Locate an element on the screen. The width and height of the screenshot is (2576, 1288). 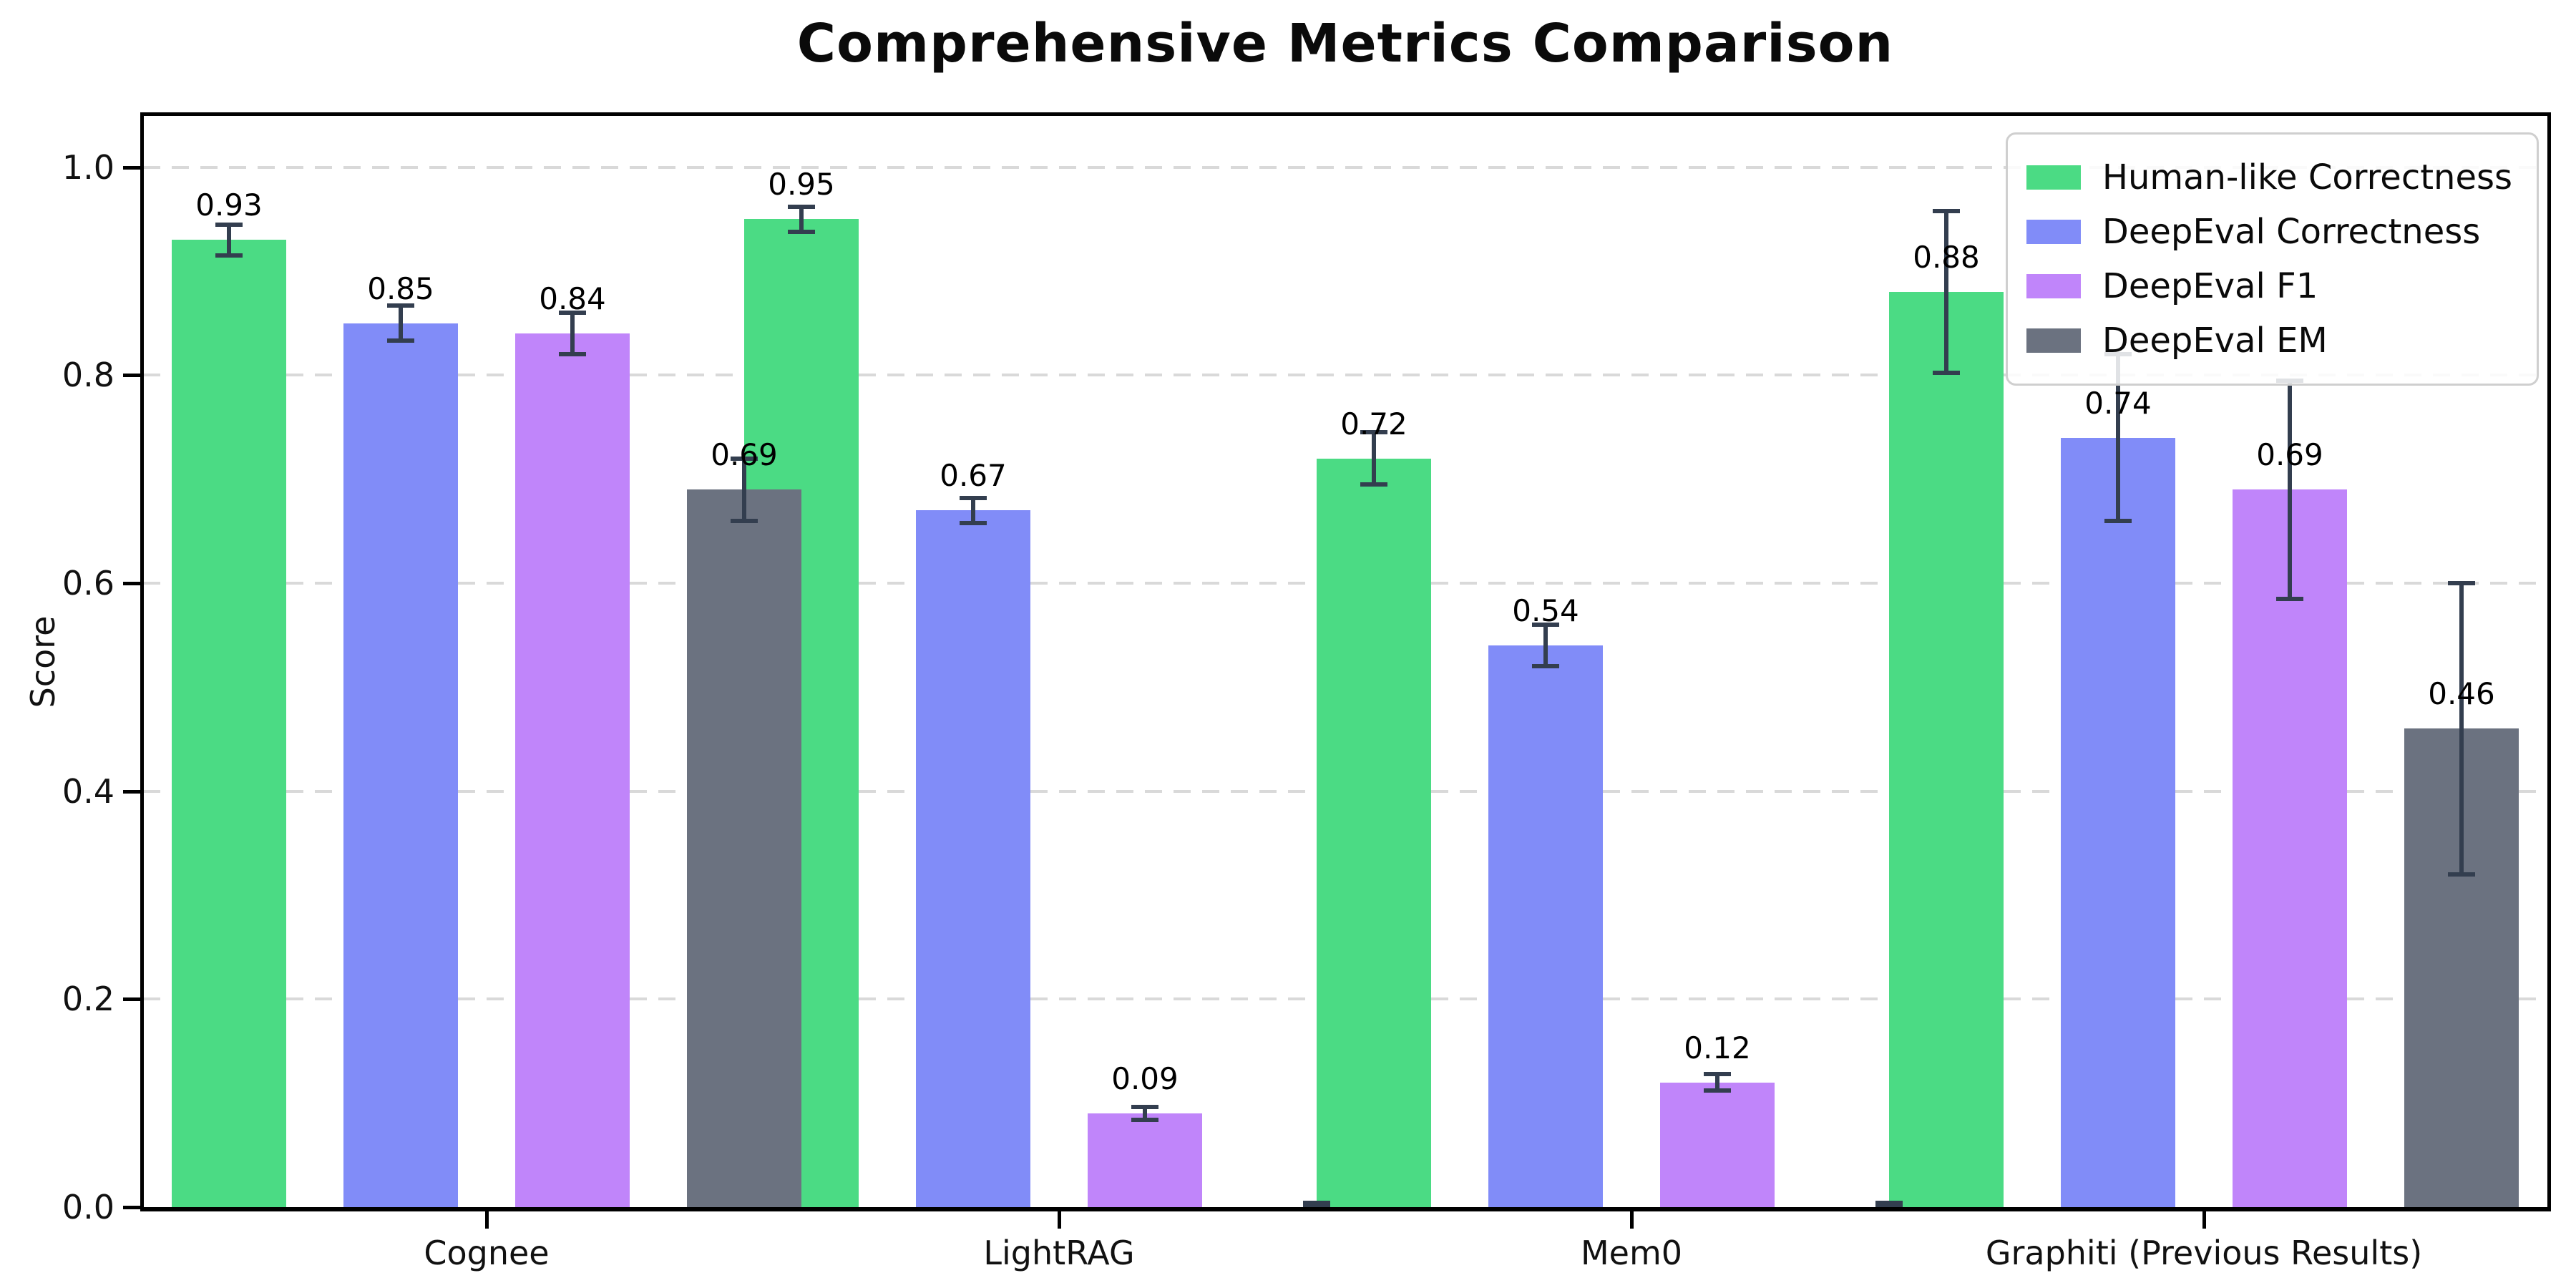
y-tick-label: 0.6 is located at coordinates (88, 583).